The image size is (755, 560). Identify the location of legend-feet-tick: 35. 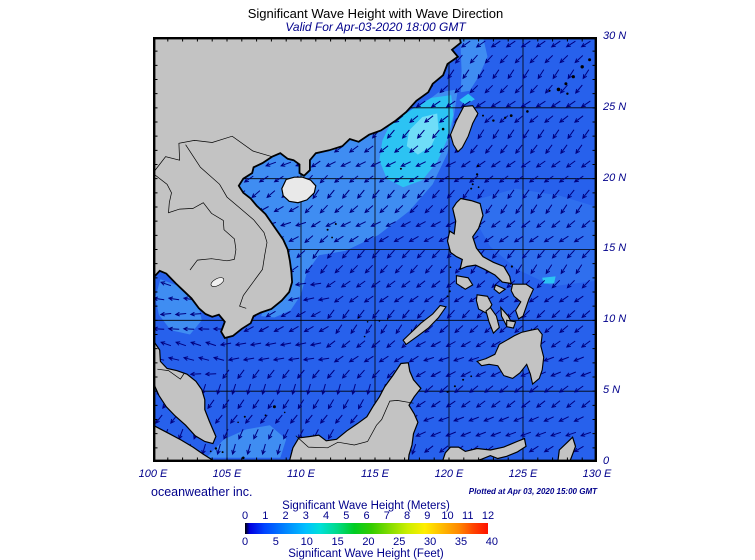
(461, 542).